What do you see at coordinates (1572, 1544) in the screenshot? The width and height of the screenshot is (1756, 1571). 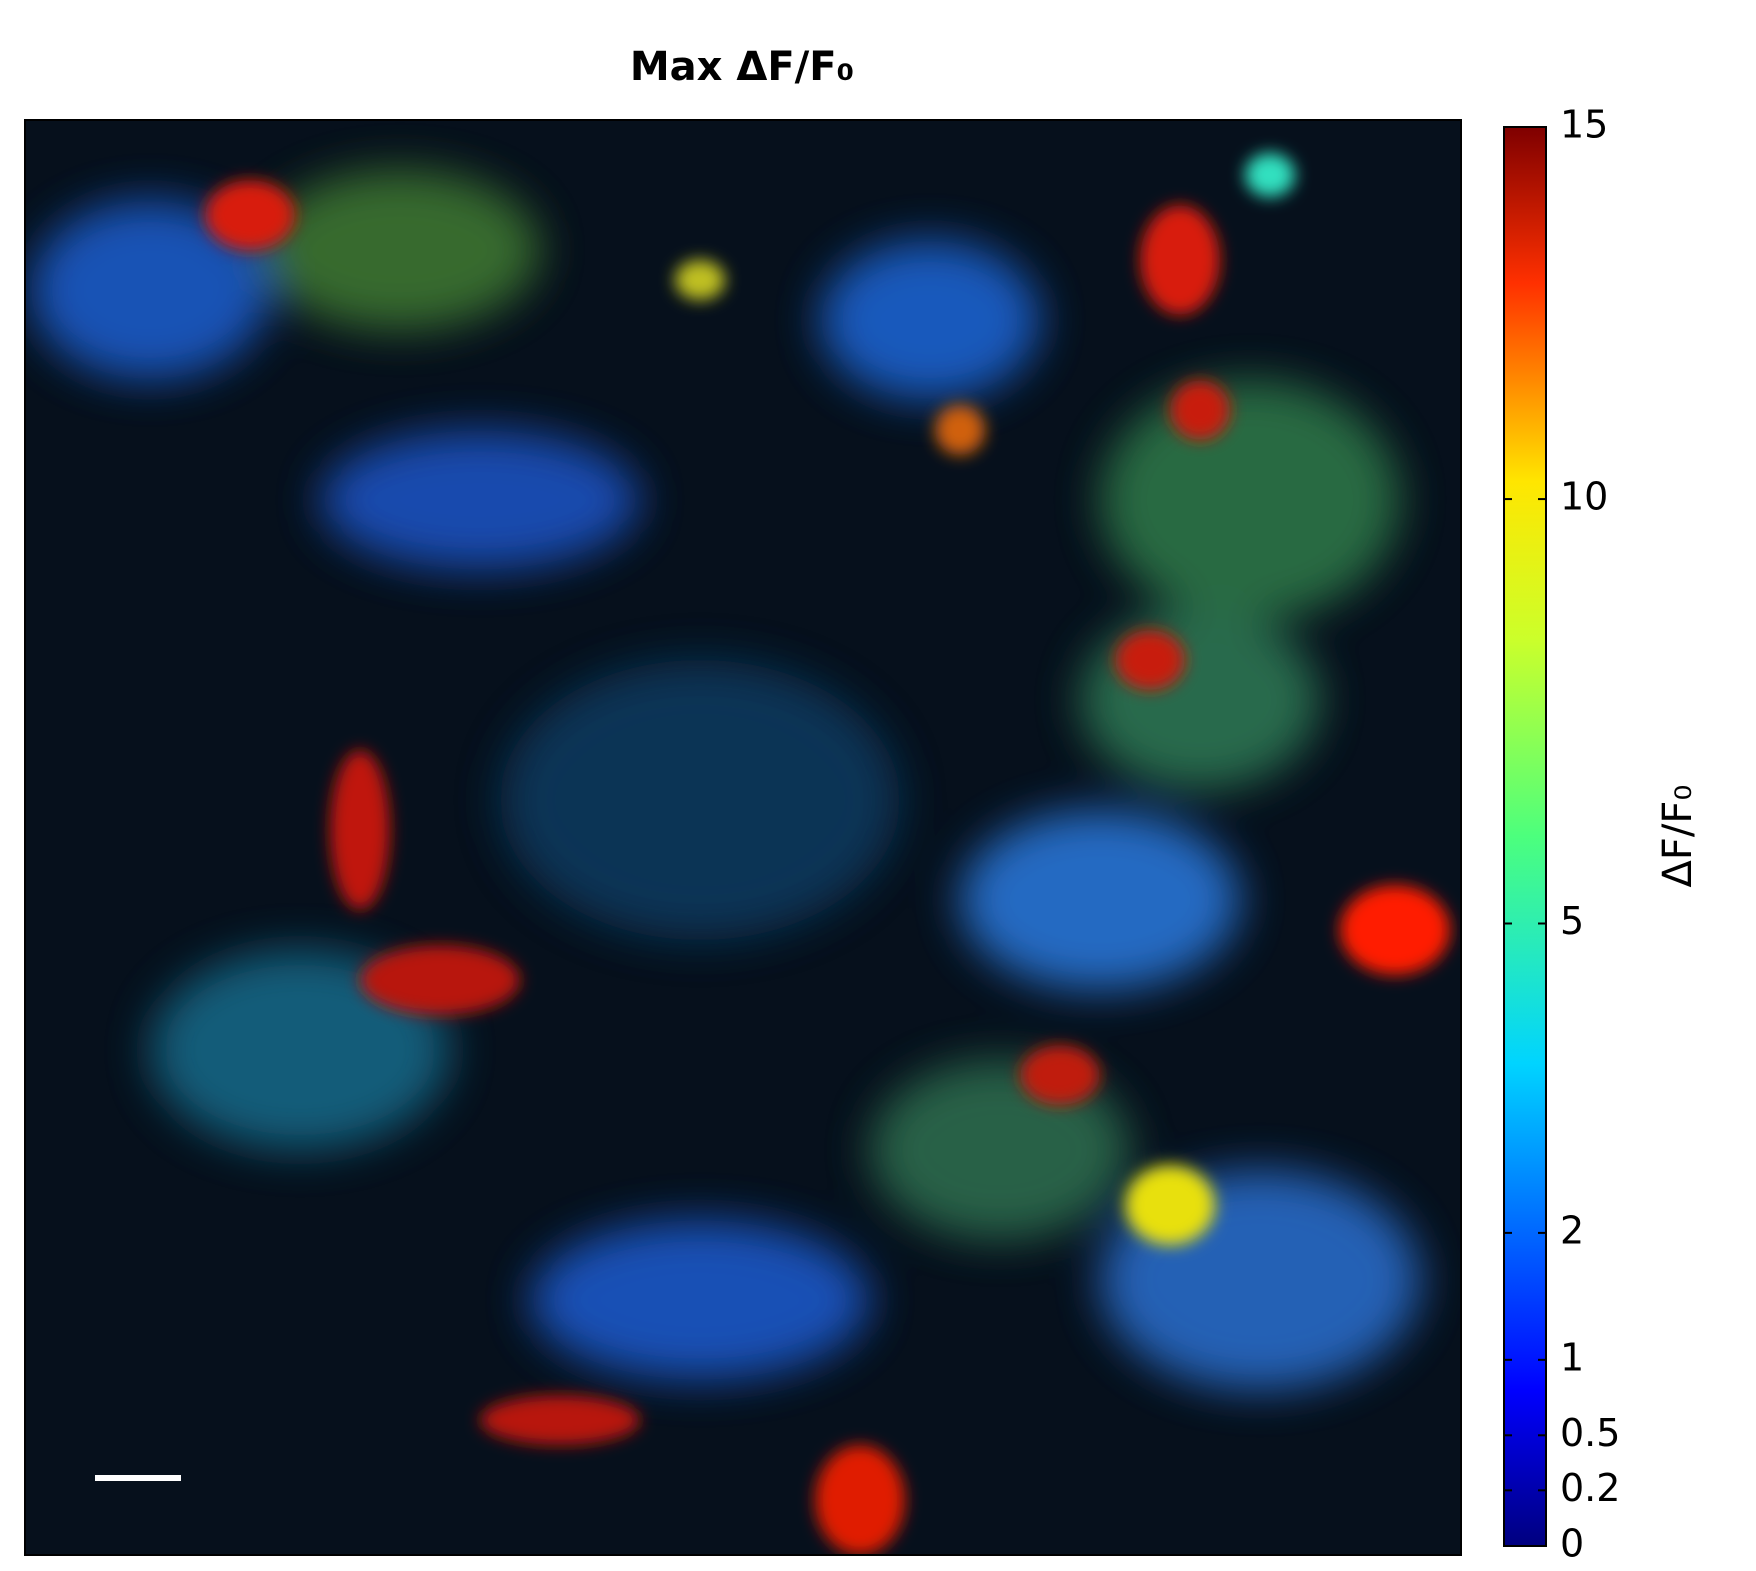 I see `colorbar-tick-label: 0` at bounding box center [1572, 1544].